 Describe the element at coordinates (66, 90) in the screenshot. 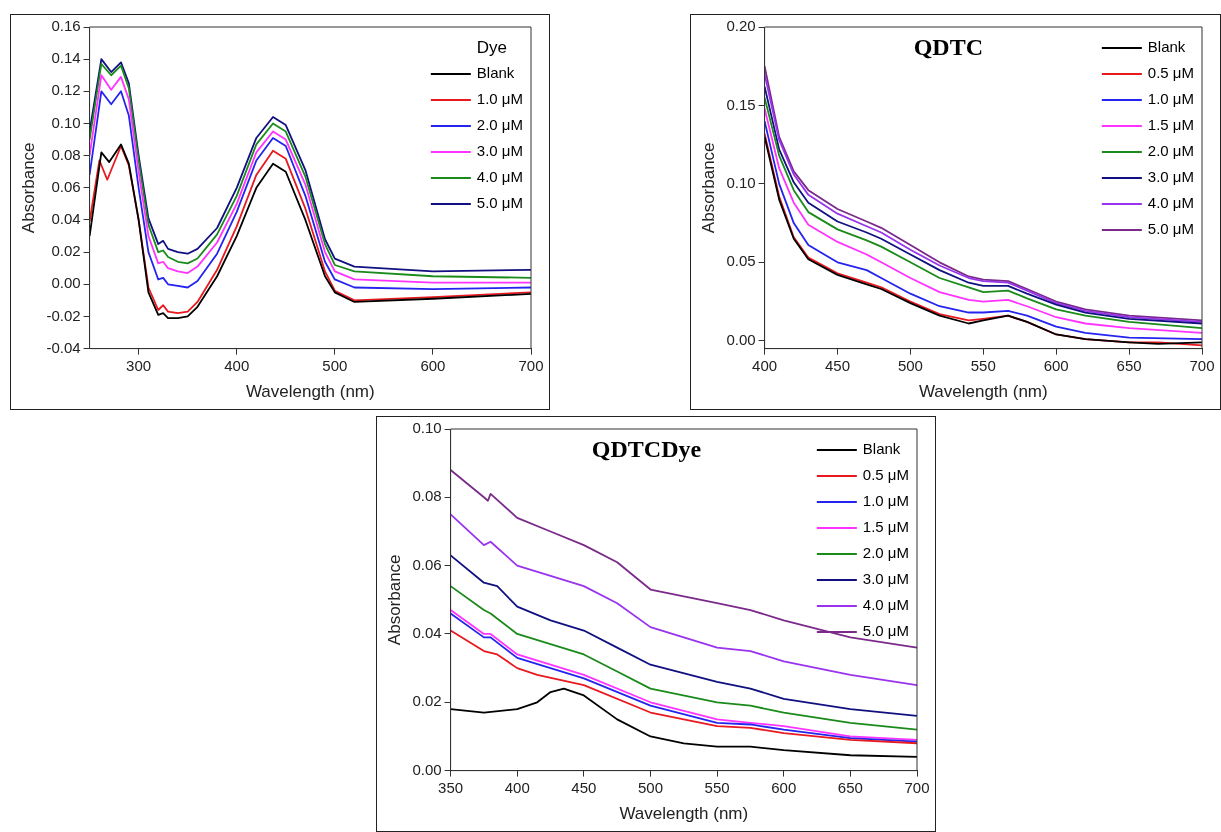

I see `y-tick-label: 0.12` at that location.